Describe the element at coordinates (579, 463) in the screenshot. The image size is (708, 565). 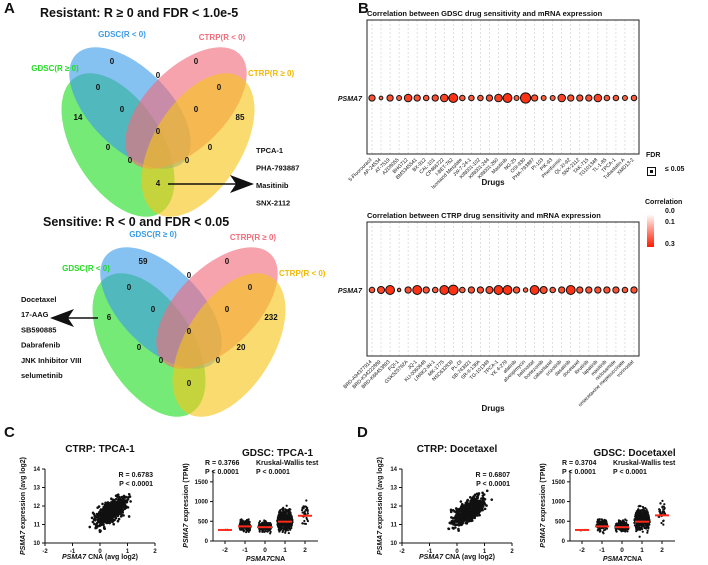
I see `stat-r: R = 0.3704` at that location.